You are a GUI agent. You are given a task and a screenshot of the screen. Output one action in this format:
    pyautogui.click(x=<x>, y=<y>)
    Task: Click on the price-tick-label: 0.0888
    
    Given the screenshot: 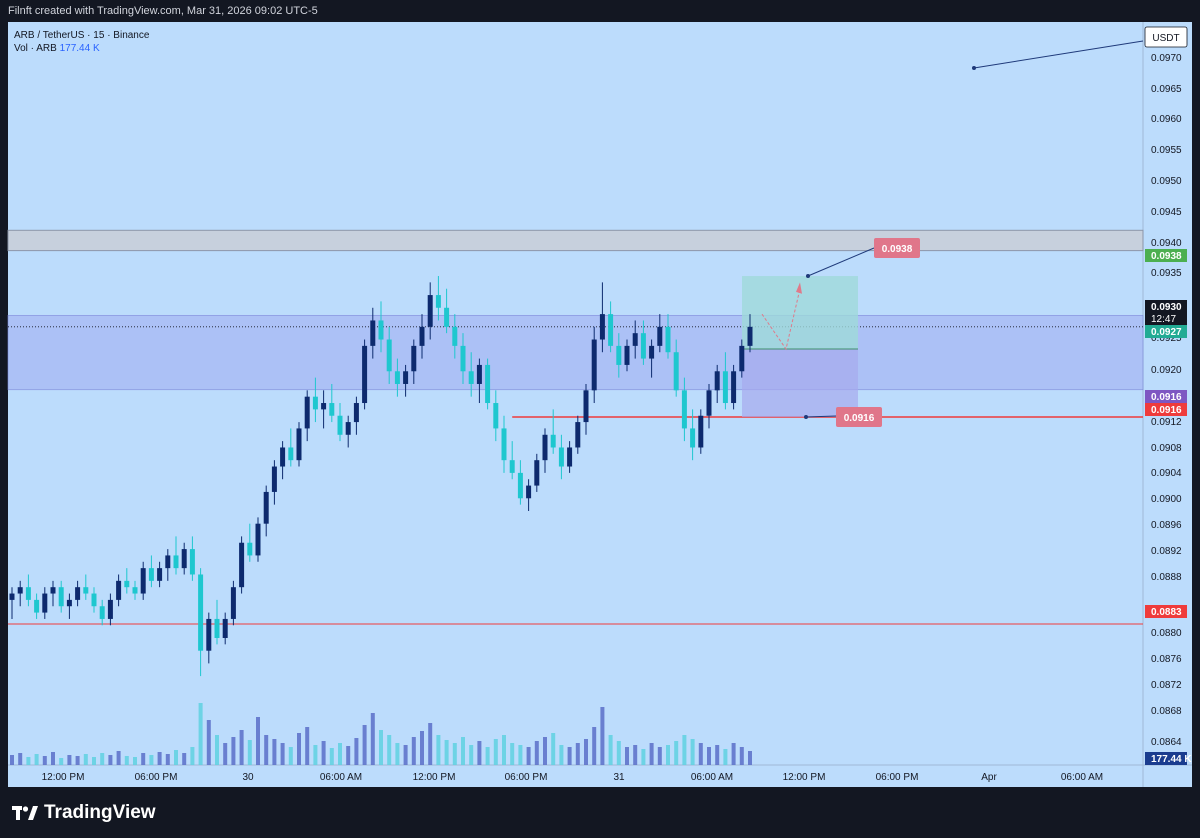 What is the action you would take?
    pyautogui.click(x=1166, y=577)
    